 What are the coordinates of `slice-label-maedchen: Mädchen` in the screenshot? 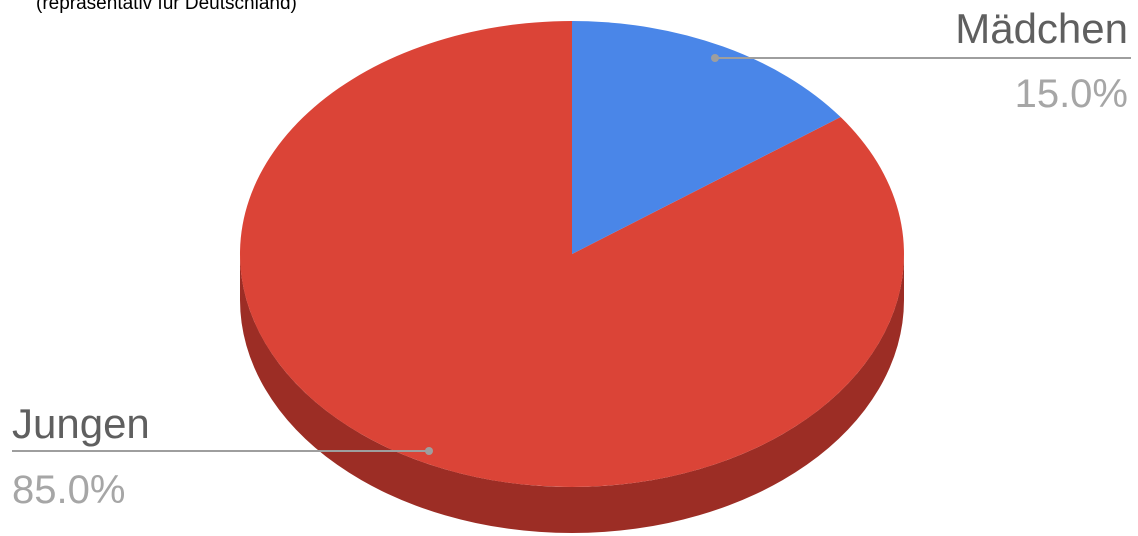 It's located at (1041, 28).